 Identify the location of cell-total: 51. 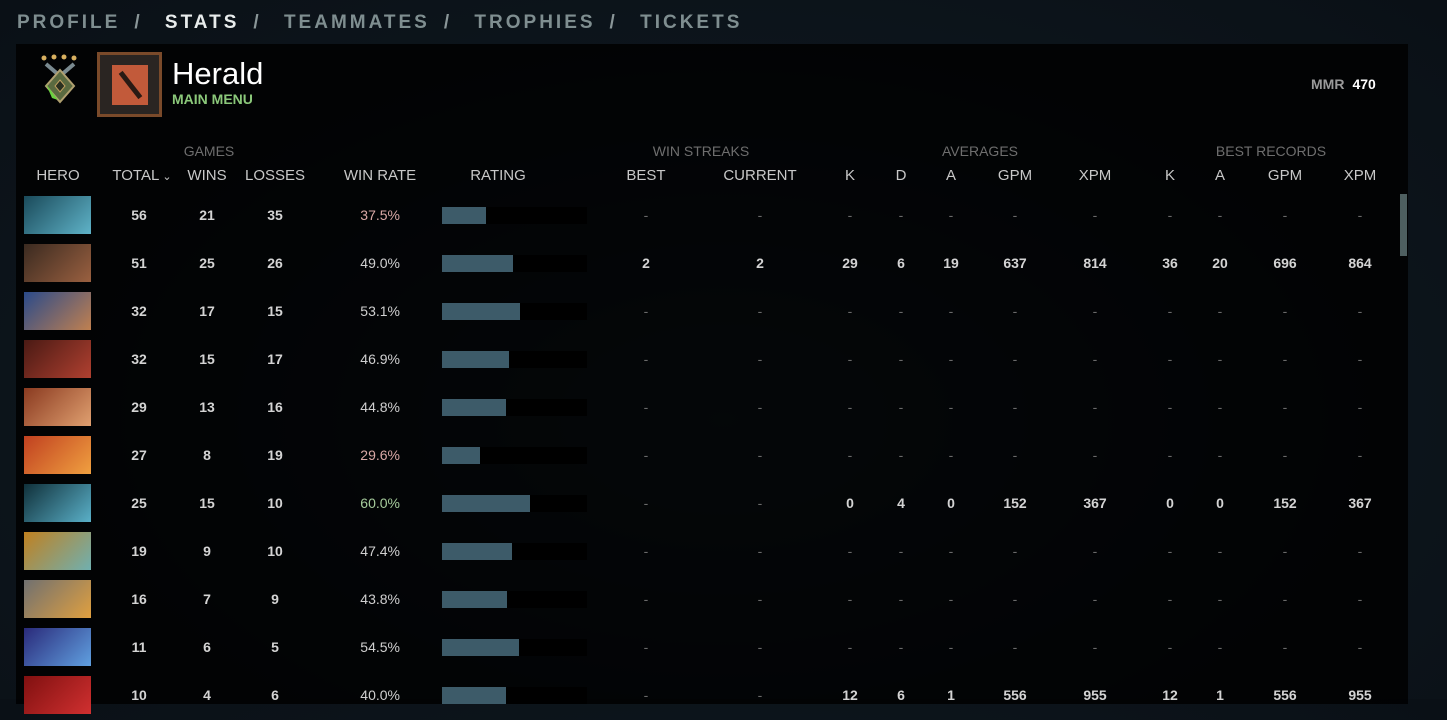
(139, 263).